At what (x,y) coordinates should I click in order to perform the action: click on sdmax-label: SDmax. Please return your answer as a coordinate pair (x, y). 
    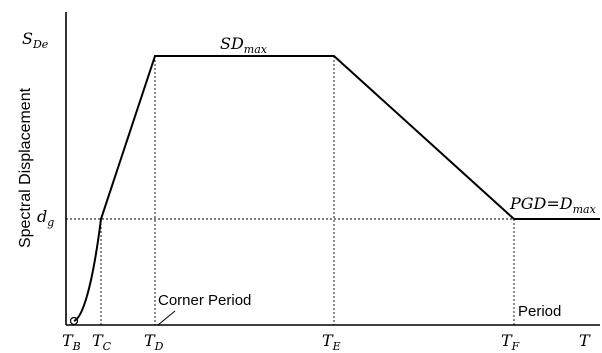
    Looking at the image, I should click on (244, 45).